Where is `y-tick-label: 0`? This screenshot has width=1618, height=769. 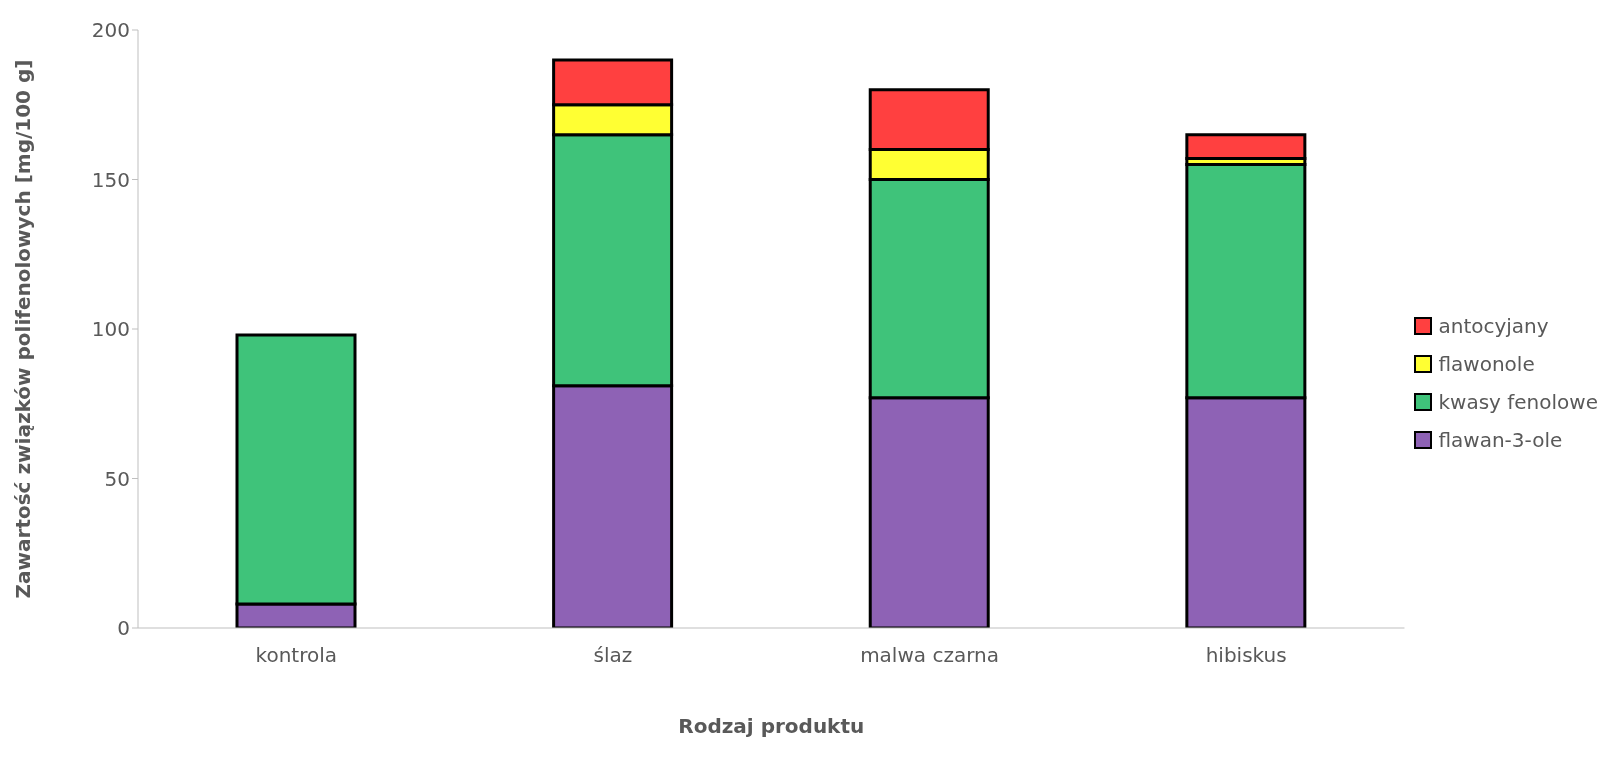
y-tick-label: 0 is located at coordinates (123, 628).